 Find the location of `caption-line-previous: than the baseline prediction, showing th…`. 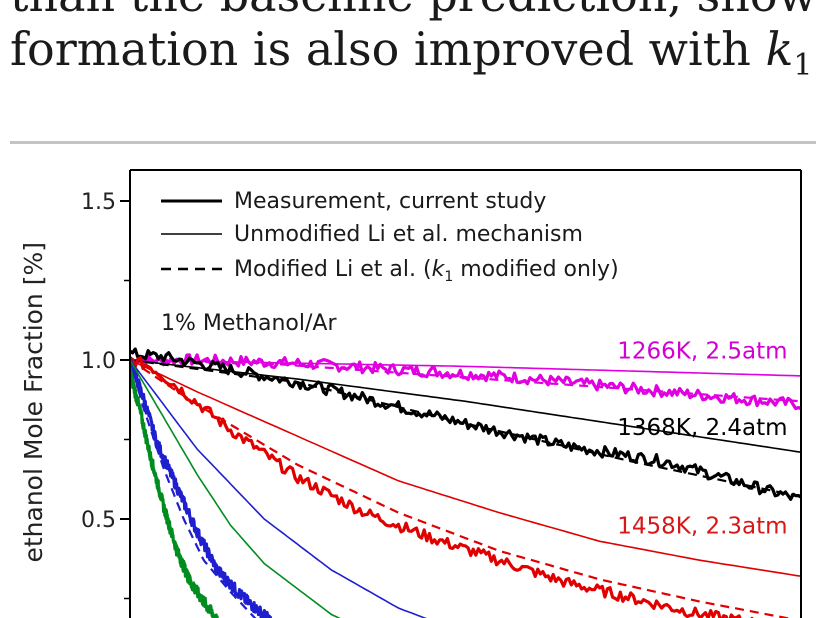

caption-line-previous: than the baseline prediction, showing th… is located at coordinates (412, 11).